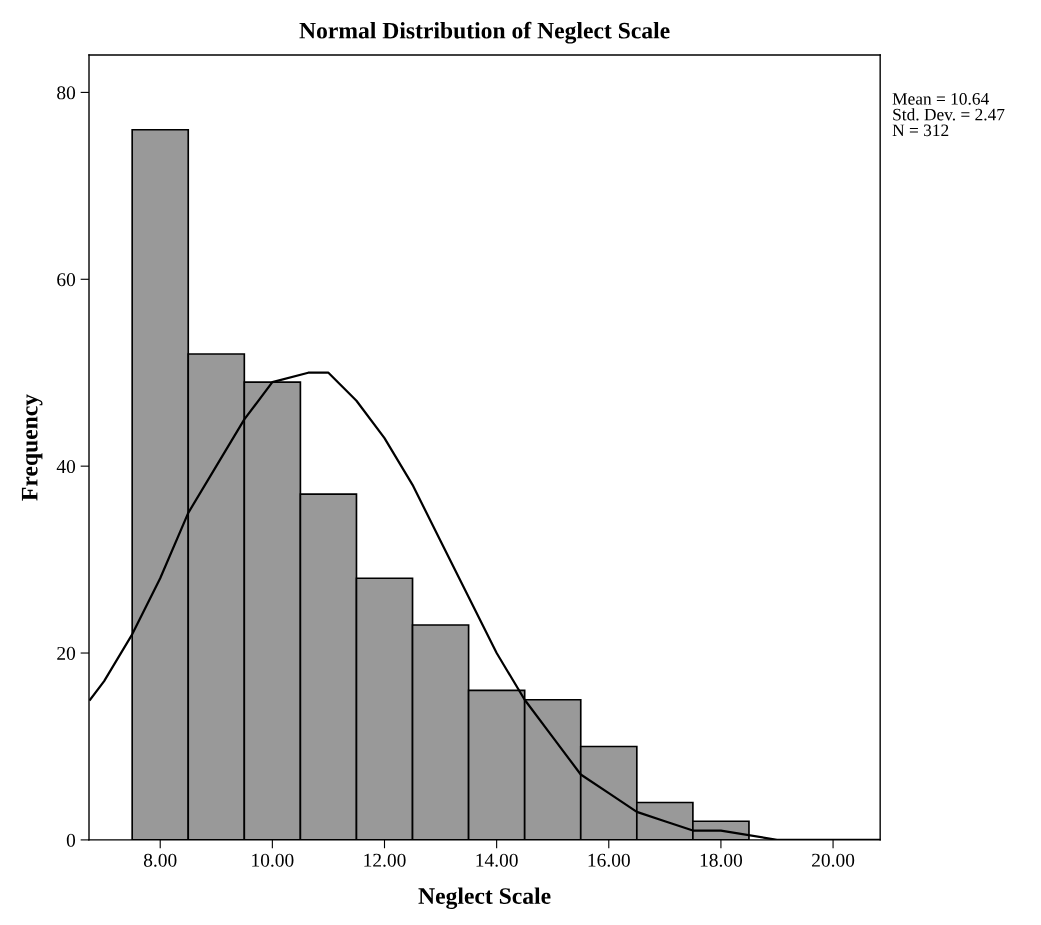 The width and height of the screenshot is (1041, 925). I want to click on text: Std. Dev. = 2.47, so click(949, 114).